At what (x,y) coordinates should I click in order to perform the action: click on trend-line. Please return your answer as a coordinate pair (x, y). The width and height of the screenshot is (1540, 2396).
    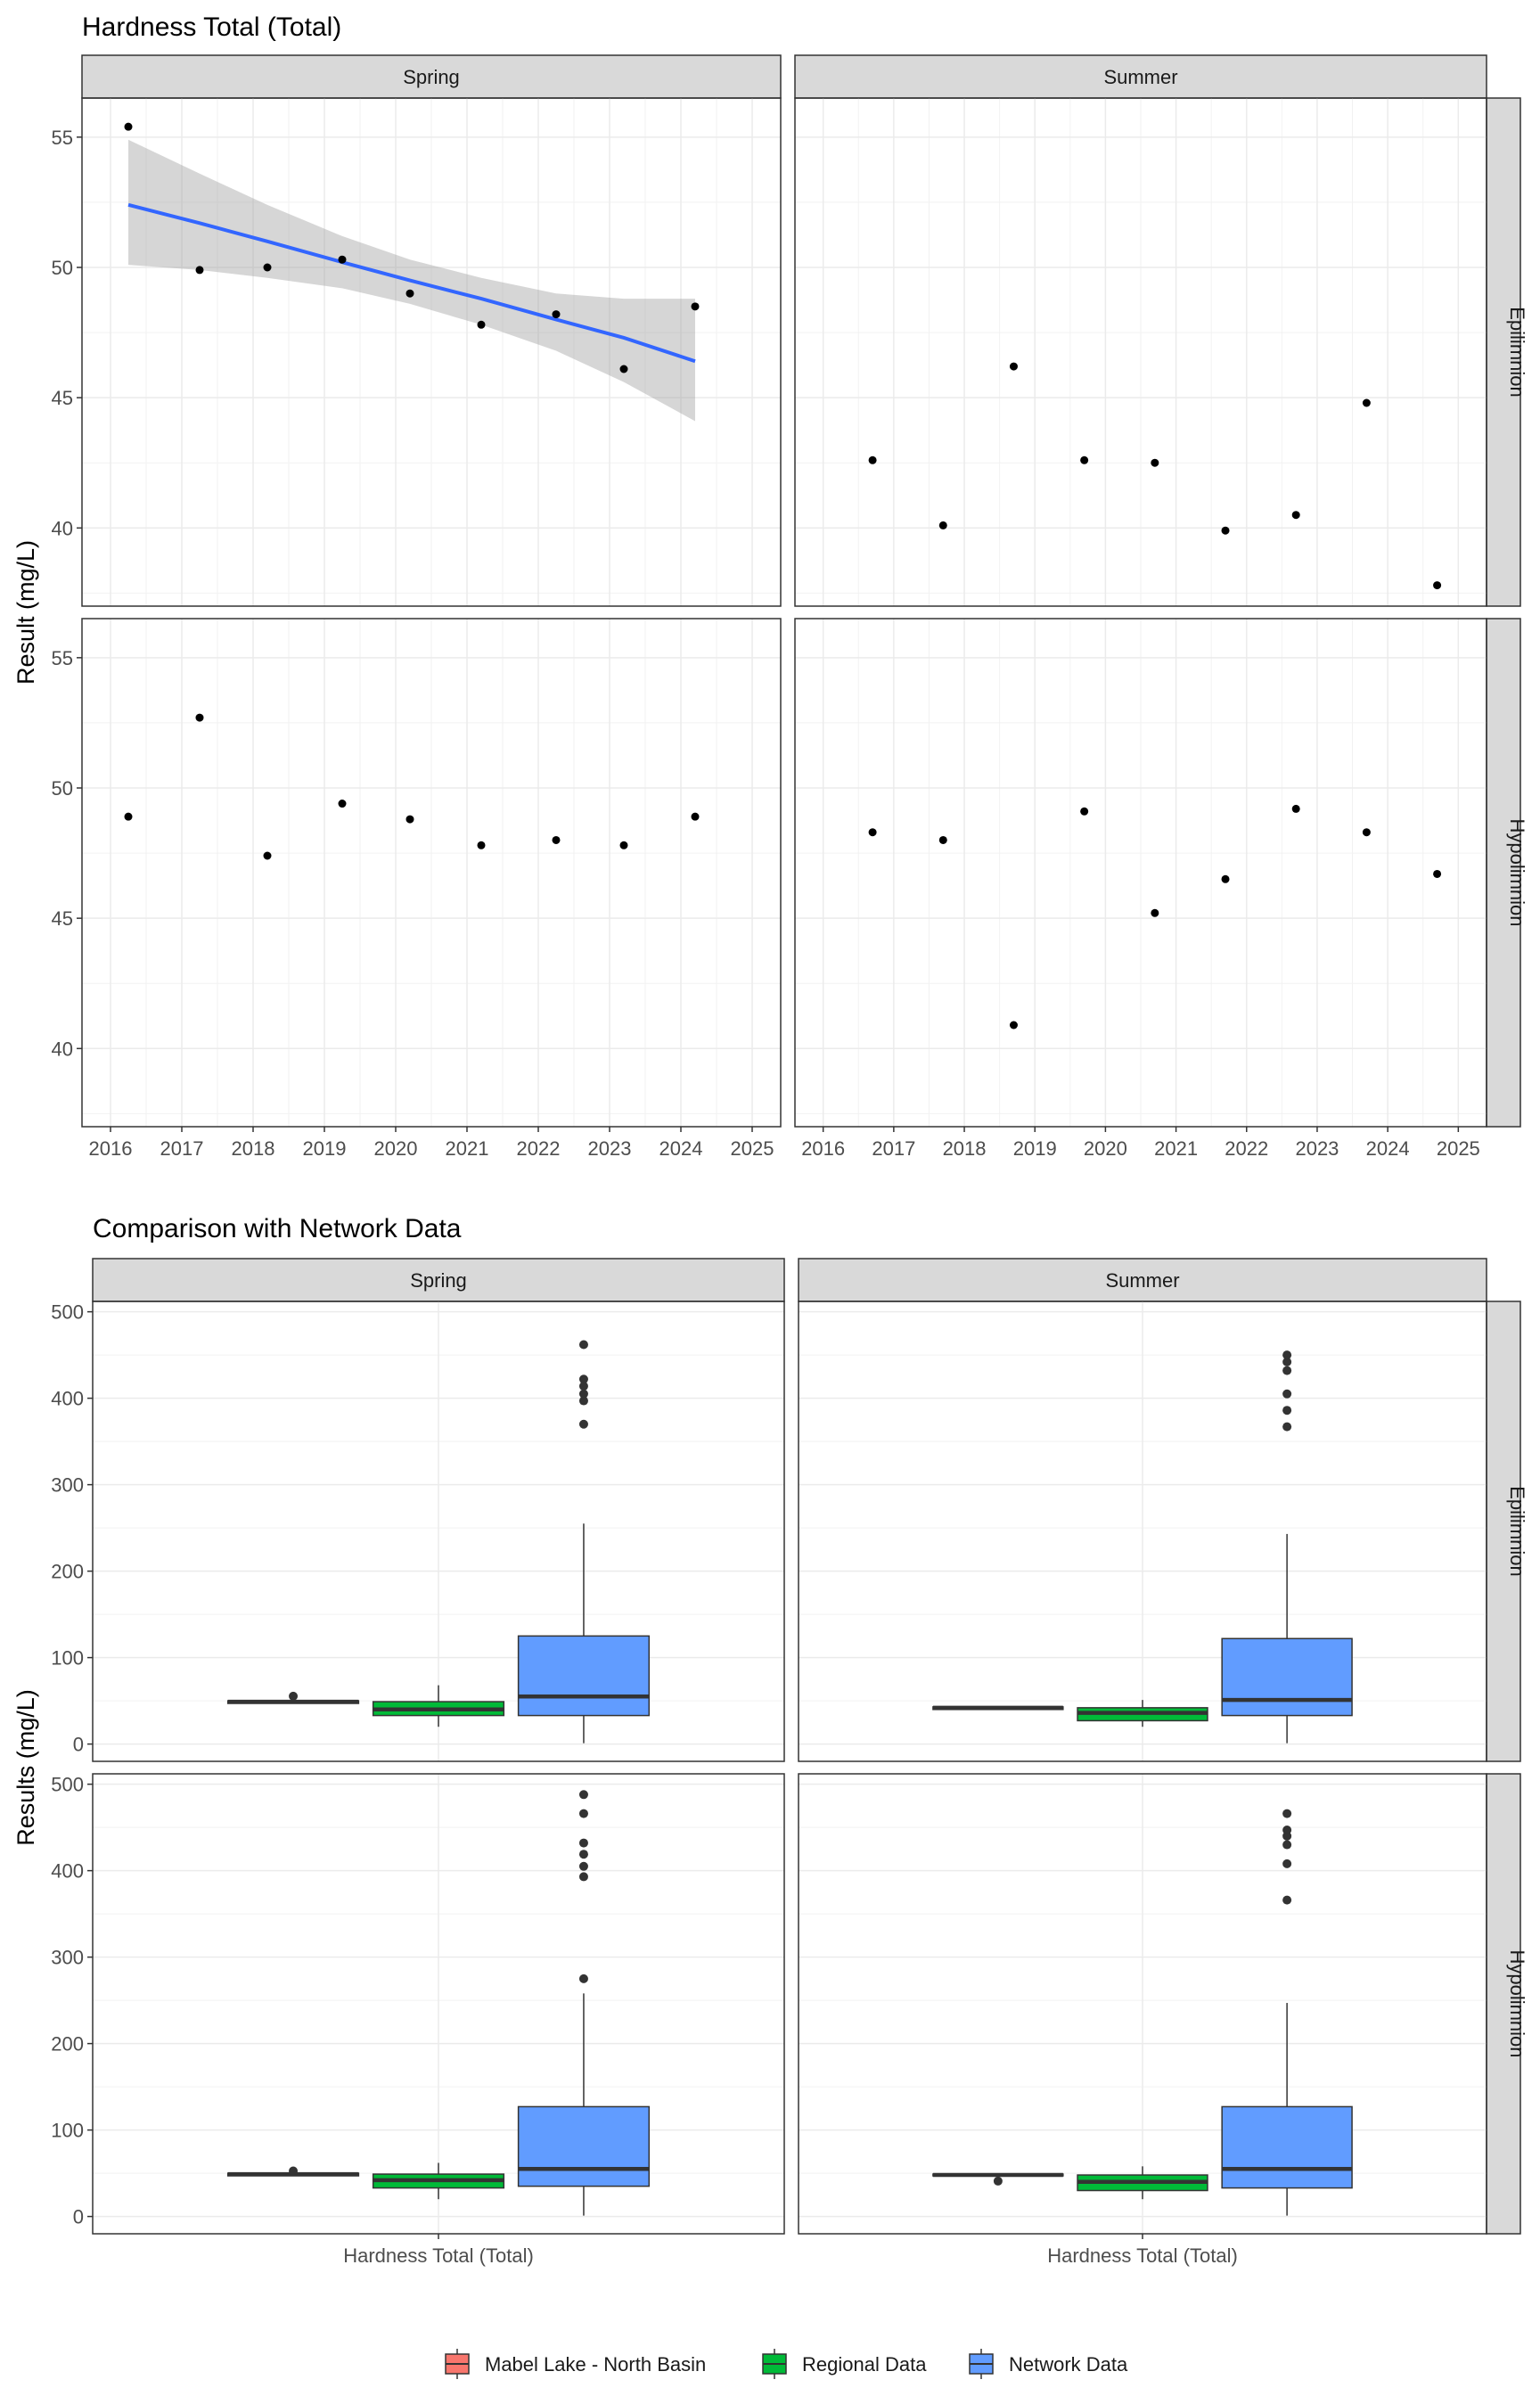
    Looking at the image, I should click on (411, 283).